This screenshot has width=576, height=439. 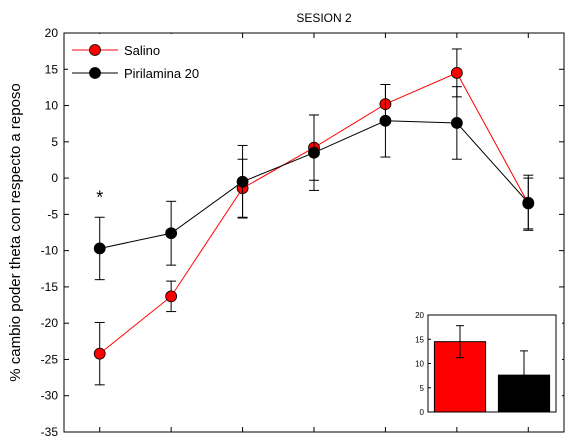 What do you see at coordinates (54, 178) in the screenshot?
I see `y-tick-label: 0` at bounding box center [54, 178].